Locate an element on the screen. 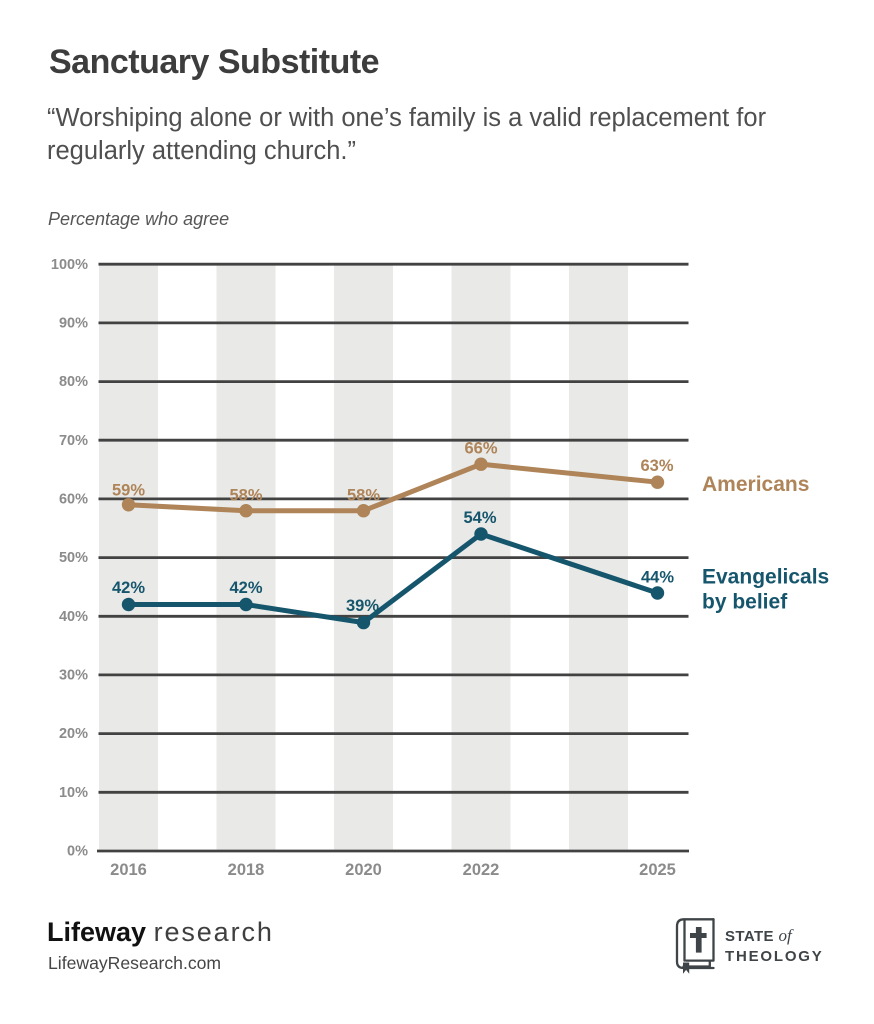  svg-text: Evangelicals is located at coordinates (765, 577).